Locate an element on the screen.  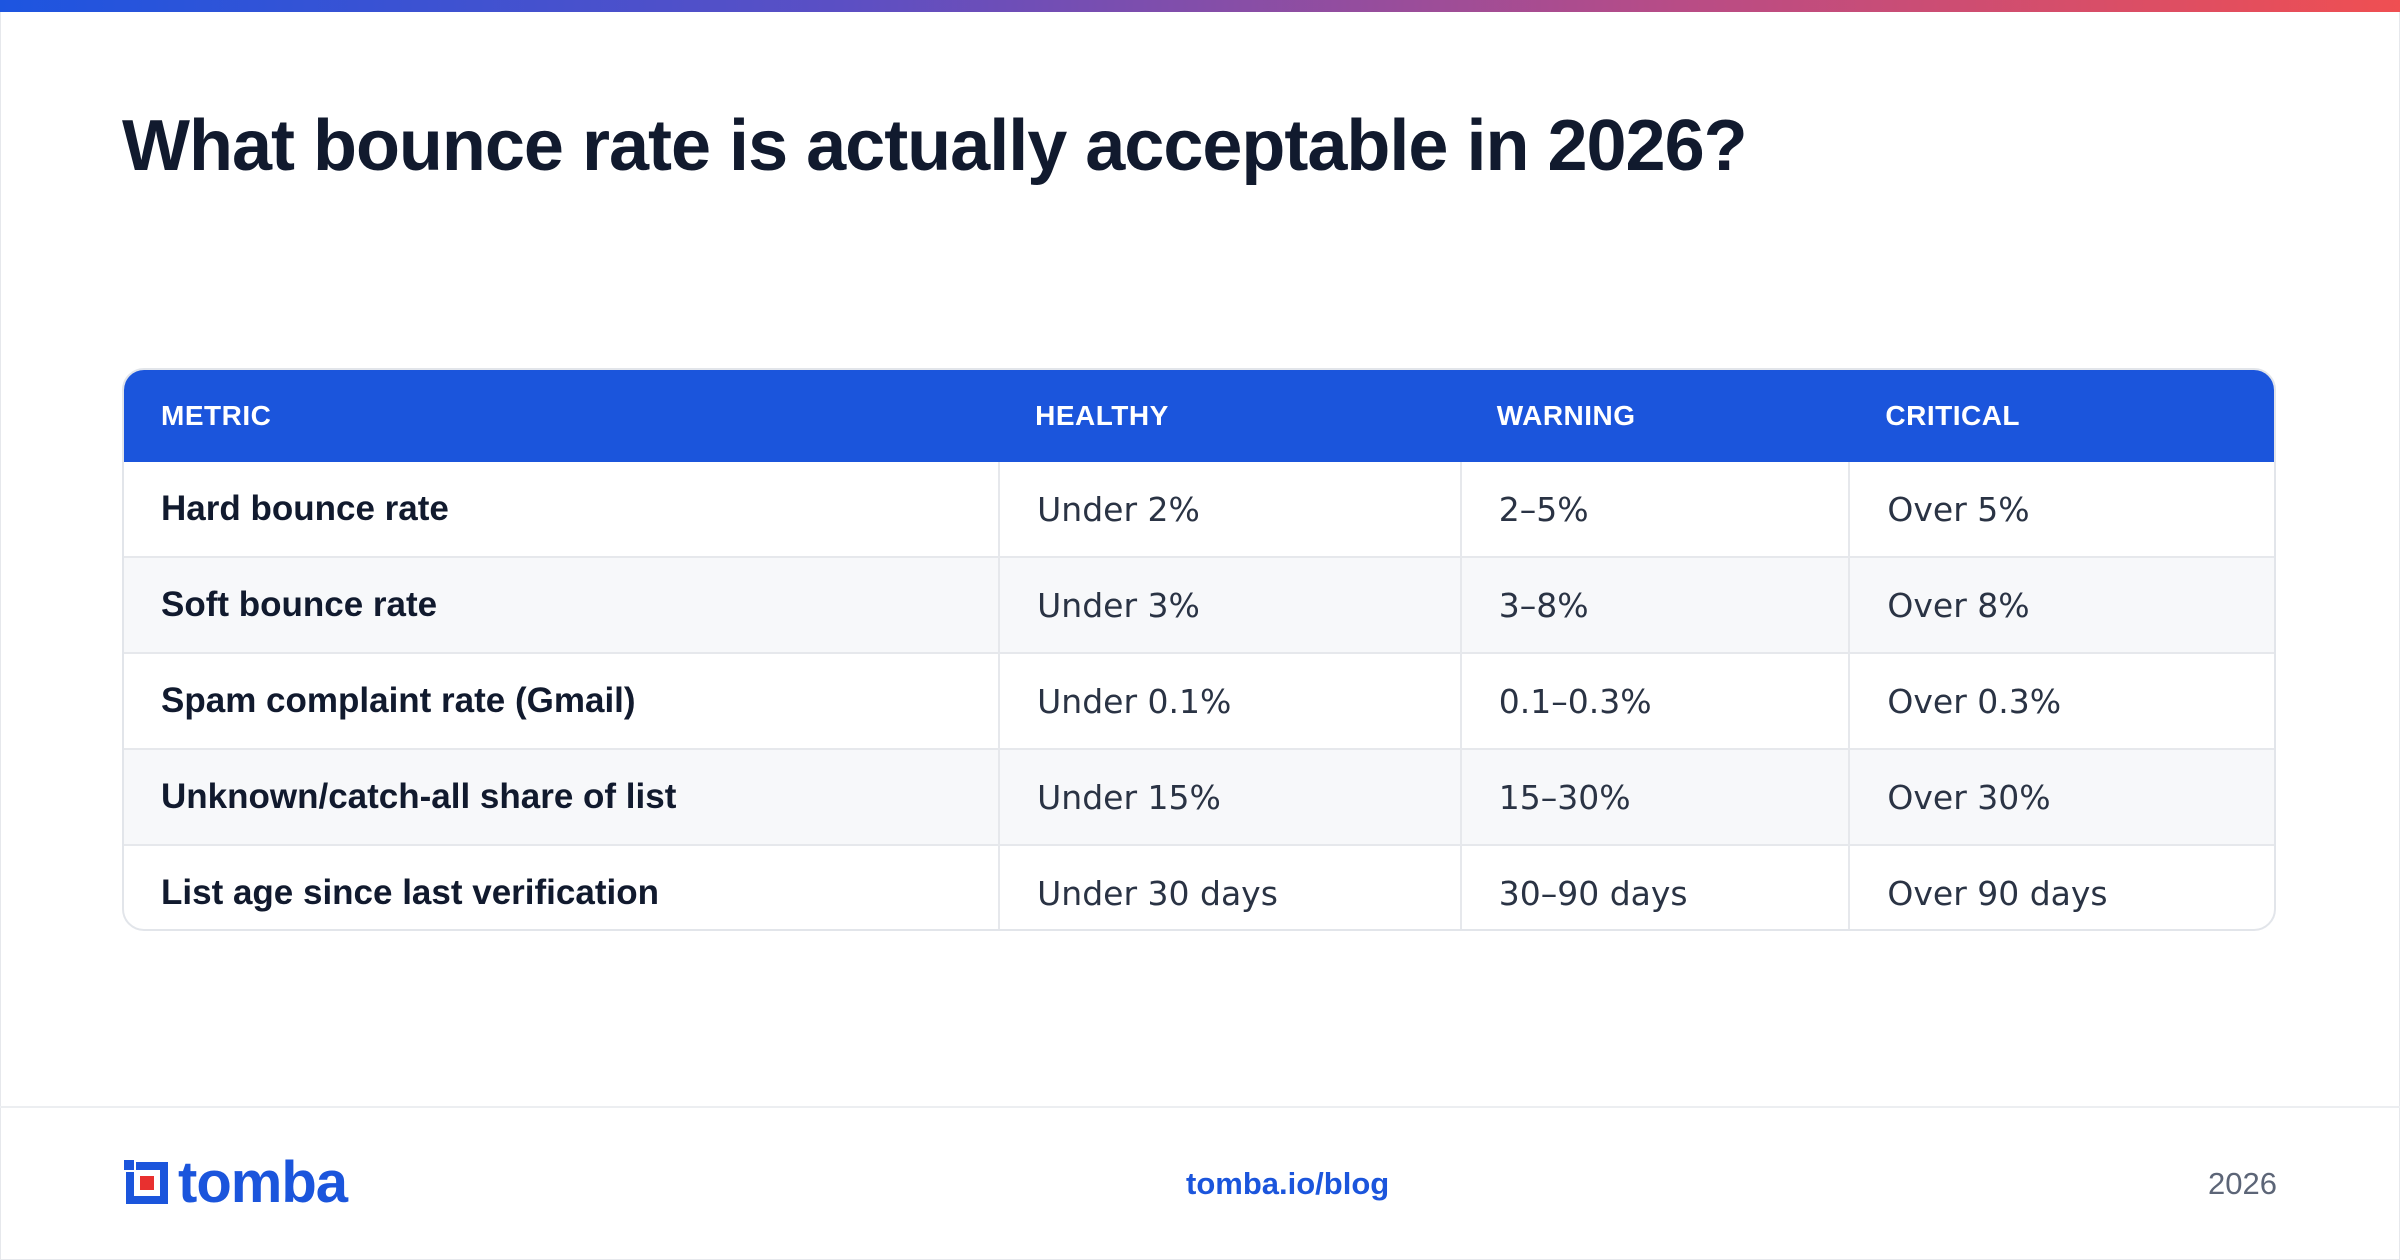
warning-cell: 2–5% is located at coordinates (1654, 509).